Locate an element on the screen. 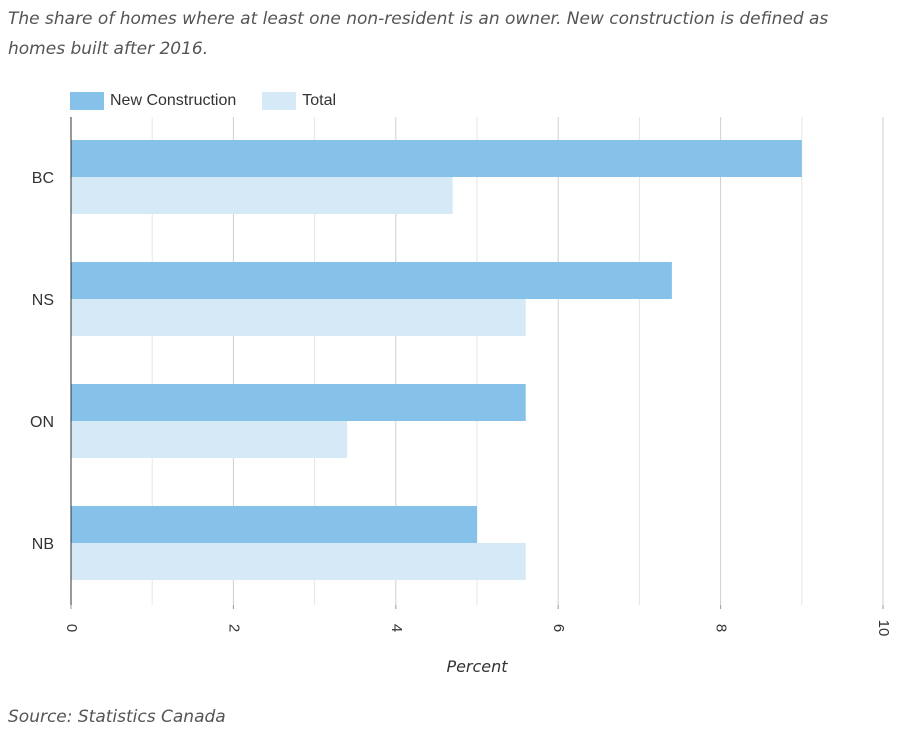 The width and height of the screenshot is (910, 739). bar-ns-new-construction is located at coordinates (371, 280).